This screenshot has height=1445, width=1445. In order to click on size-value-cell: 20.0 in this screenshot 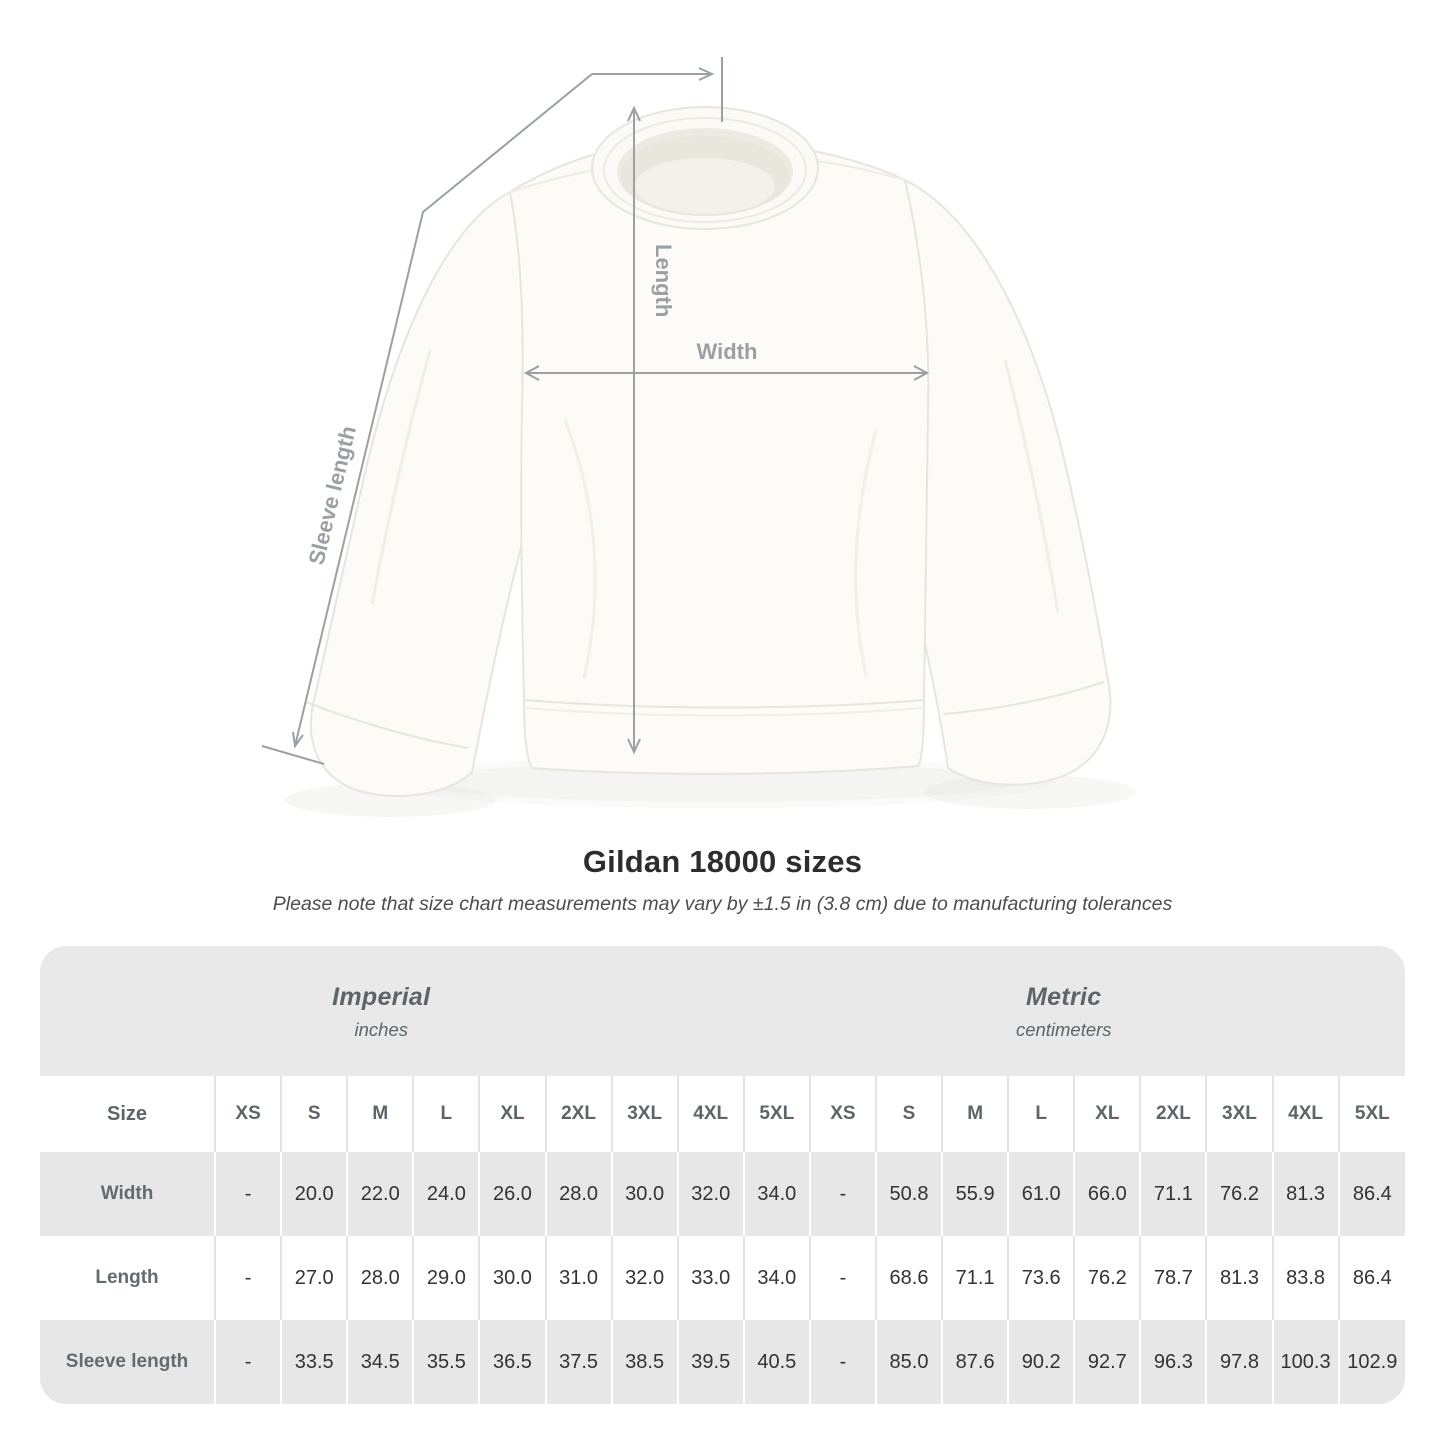, I will do `click(314, 1194)`.